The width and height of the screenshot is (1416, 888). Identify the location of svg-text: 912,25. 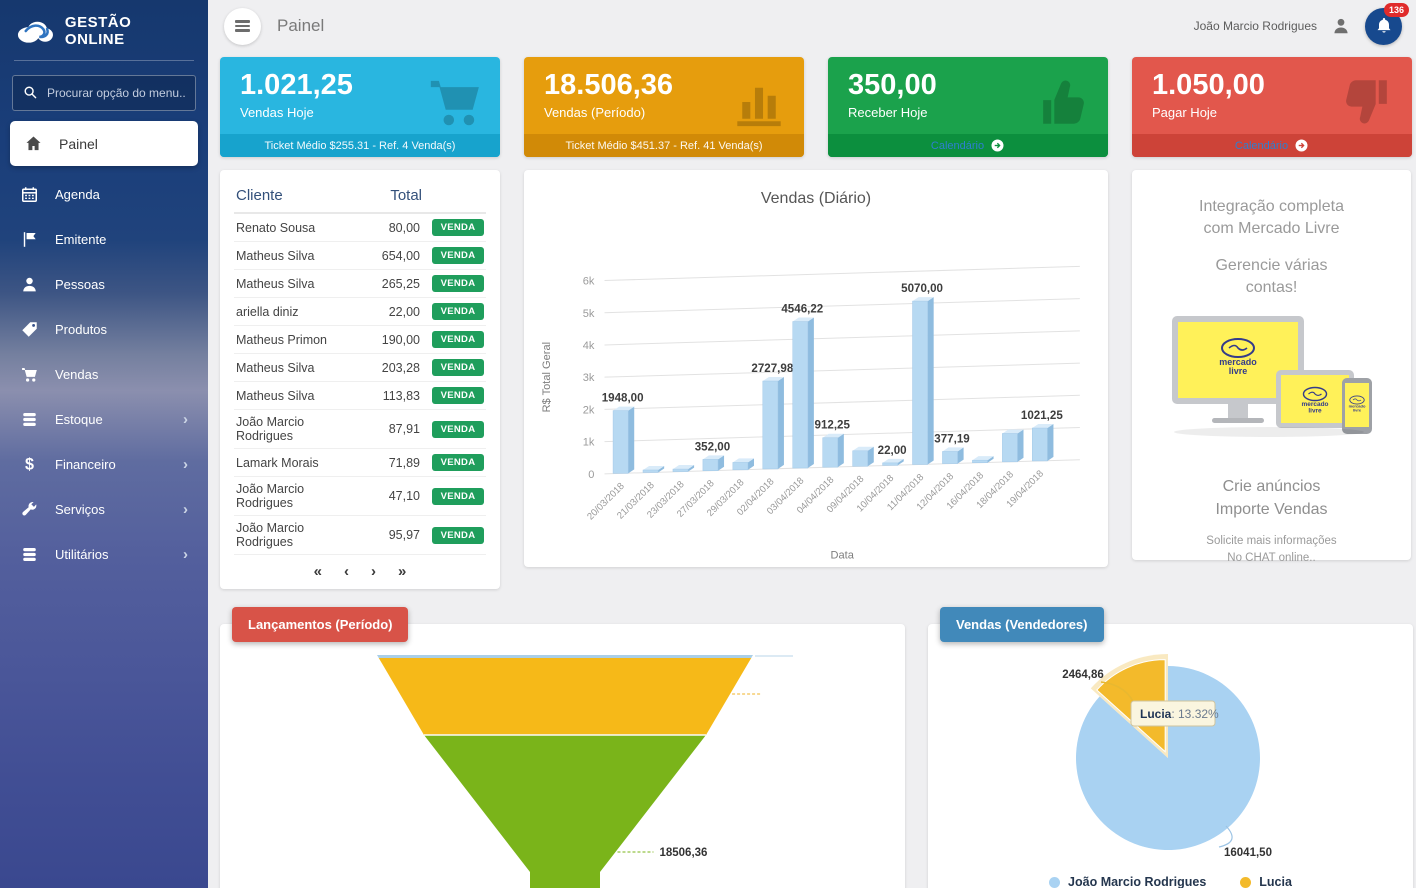
(833, 426).